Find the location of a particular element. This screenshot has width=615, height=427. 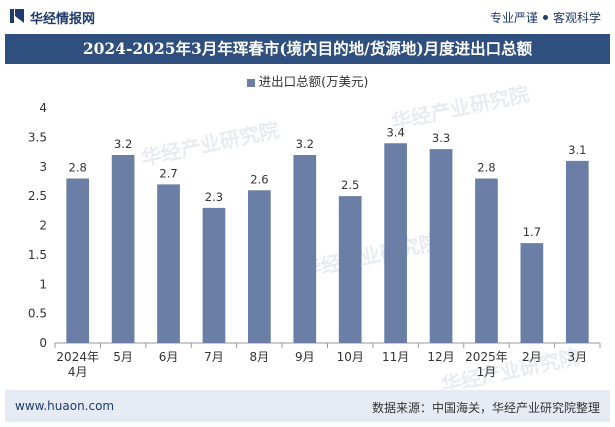

footer: www.huaon.com 数据来源：中国海关，华经产业研究院整理 is located at coordinates (307, 406).